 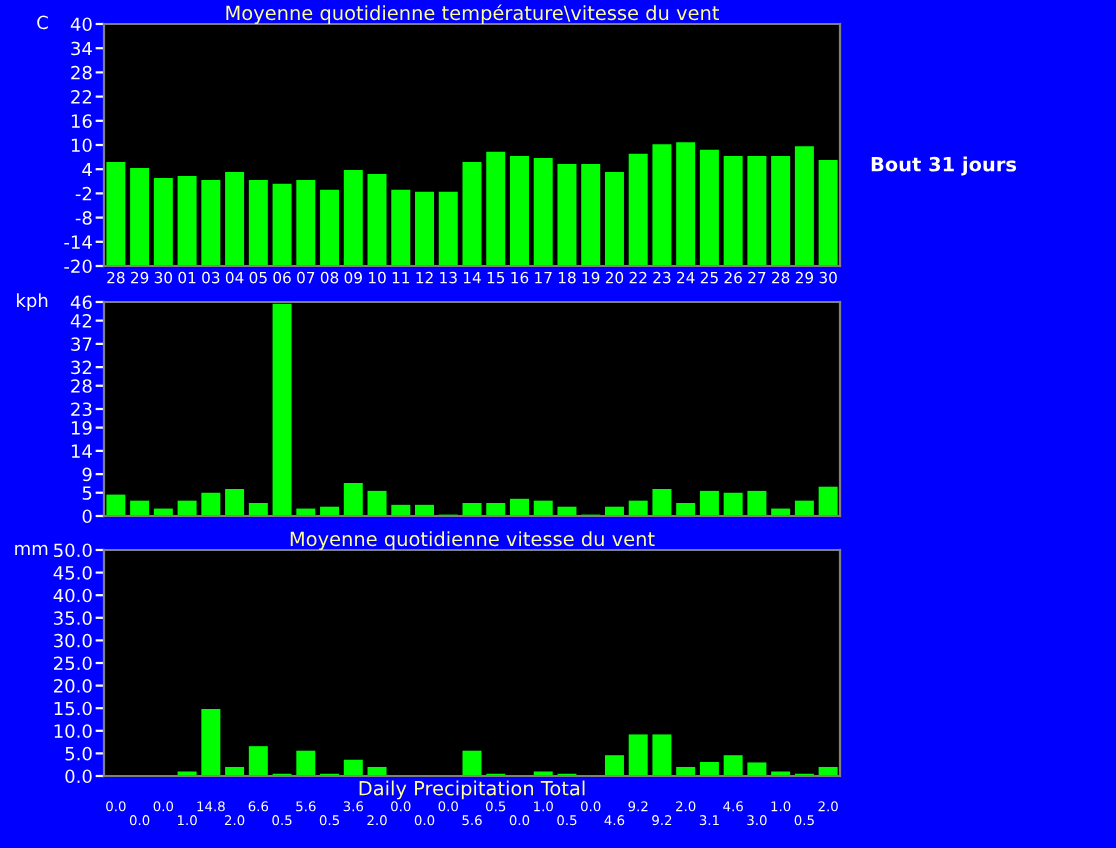 I want to click on y-tick-label: 40, so click(x=81, y=24).